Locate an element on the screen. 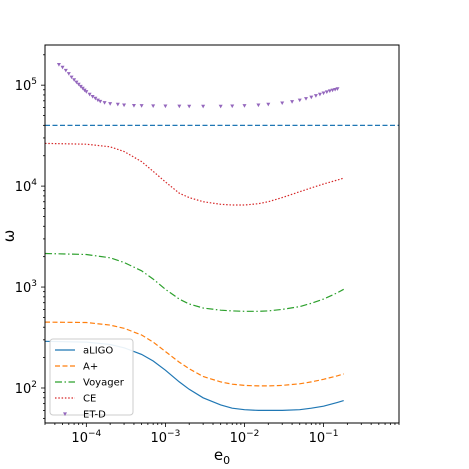  legend-label: CE is located at coordinates (89, 399).